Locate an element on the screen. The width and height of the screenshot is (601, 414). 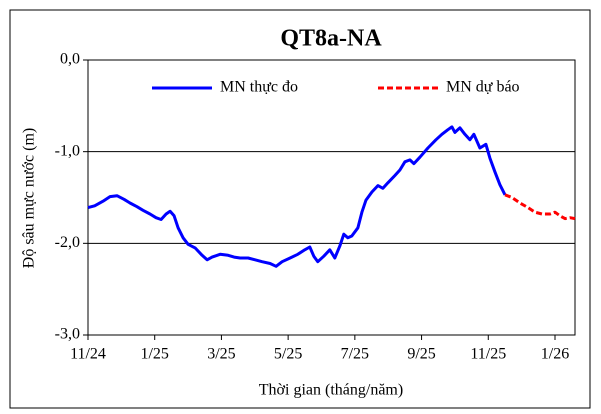
x-tick-label: 5/25 is located at coordinates (288, 354).